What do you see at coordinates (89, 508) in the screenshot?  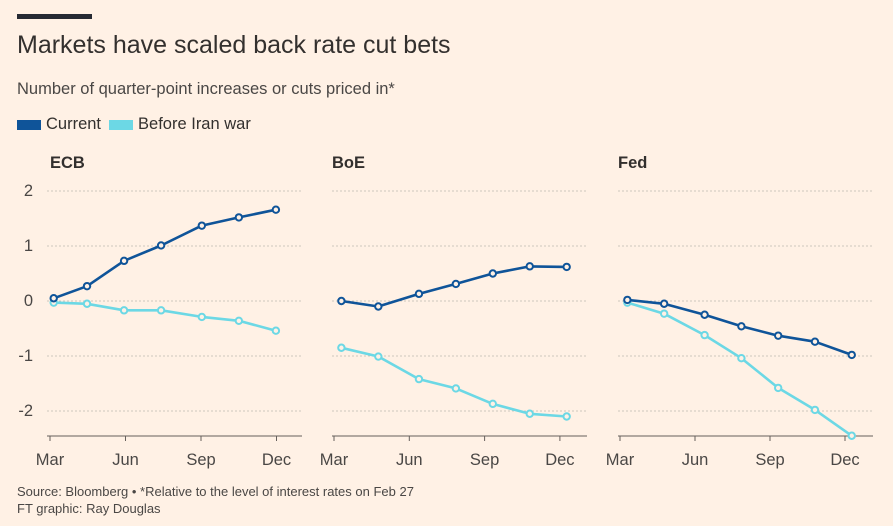 I see `source-line-2: FT graphic: Ray Douglas` at bounding box center [89, 508].